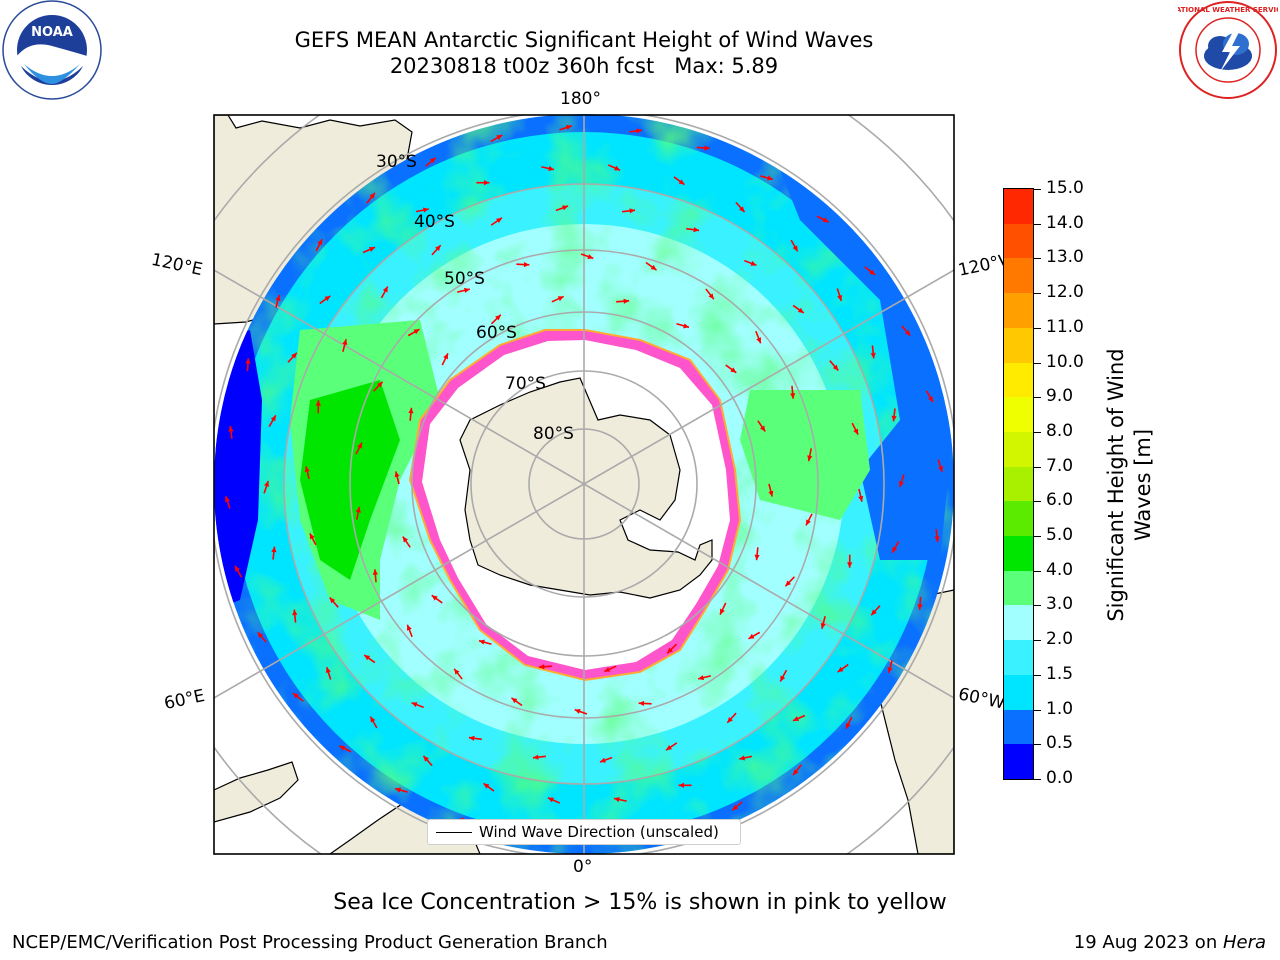  Describe the element at coordinates (586, 488) in the screenshot. I see `antarctica-landmass` at that location.